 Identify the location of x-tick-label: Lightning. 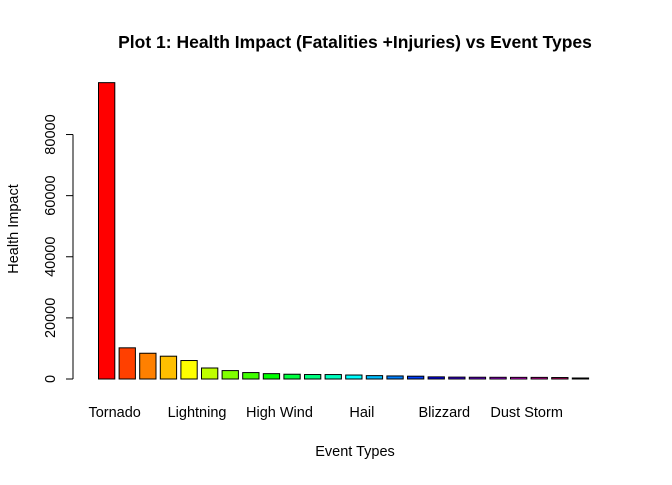
(197, 413).